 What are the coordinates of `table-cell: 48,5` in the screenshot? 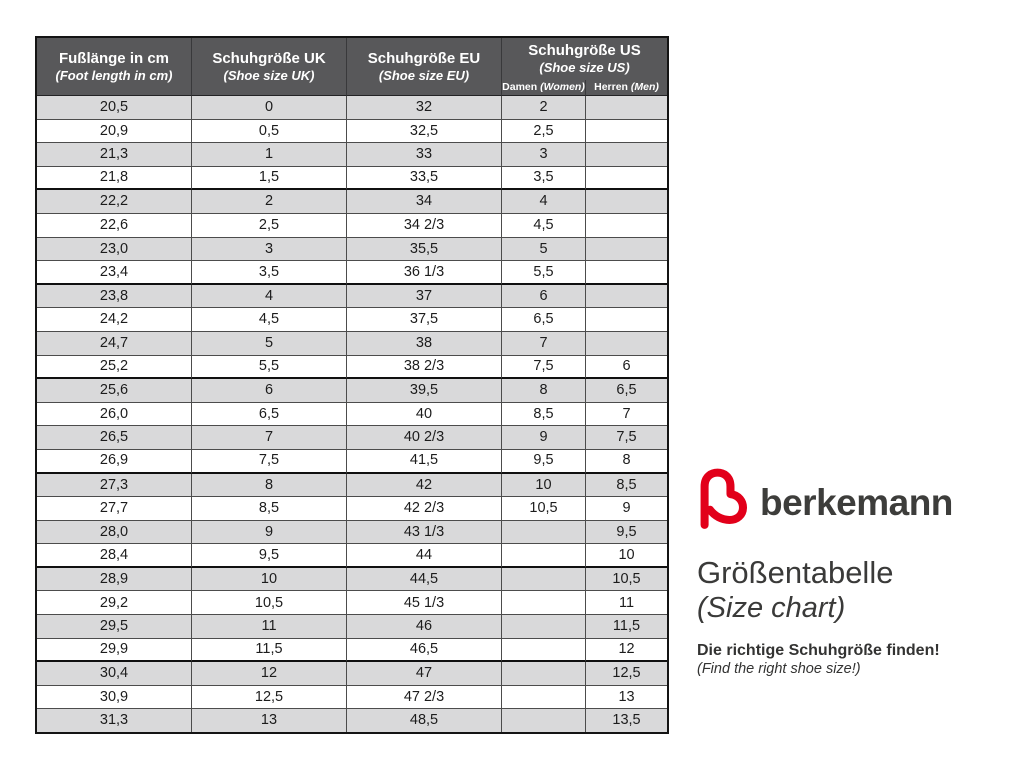 It's located at (424, 721).